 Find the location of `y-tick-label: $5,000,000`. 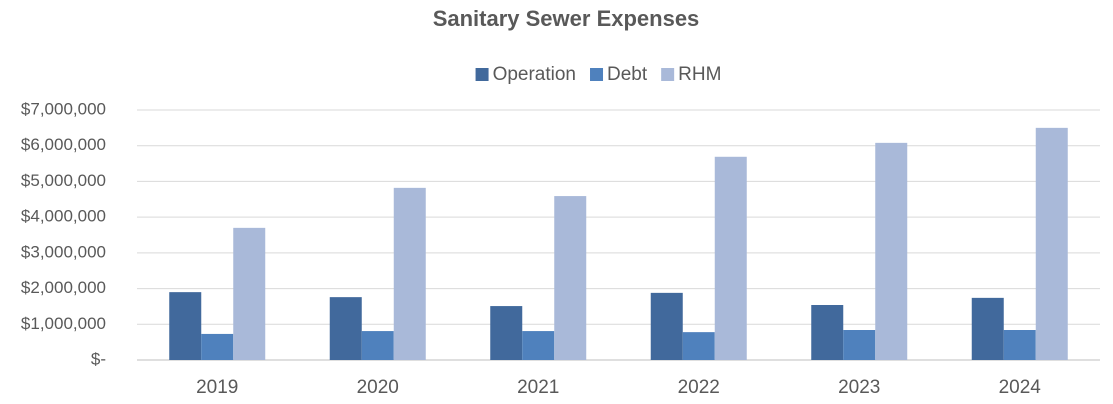

y-tick-label: $5,000,000 is located at coordinates (63, 180).